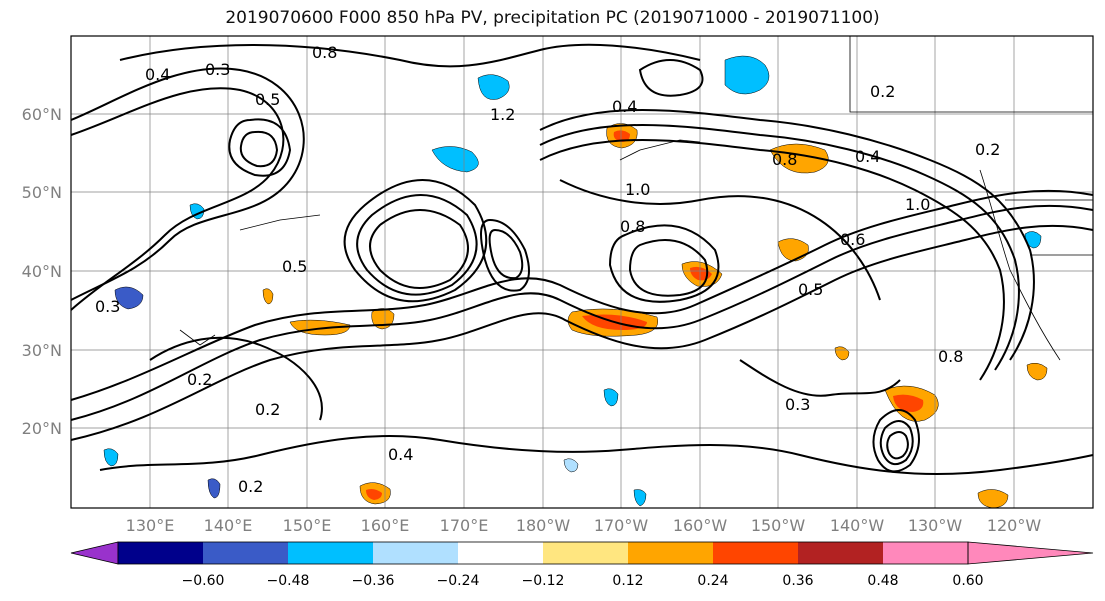 This screenshot has height=601, width=1105. Describe the element at coordinates (288, 581) in the screenshot. I see `colorbar-tick-label: −0.48` at that location.